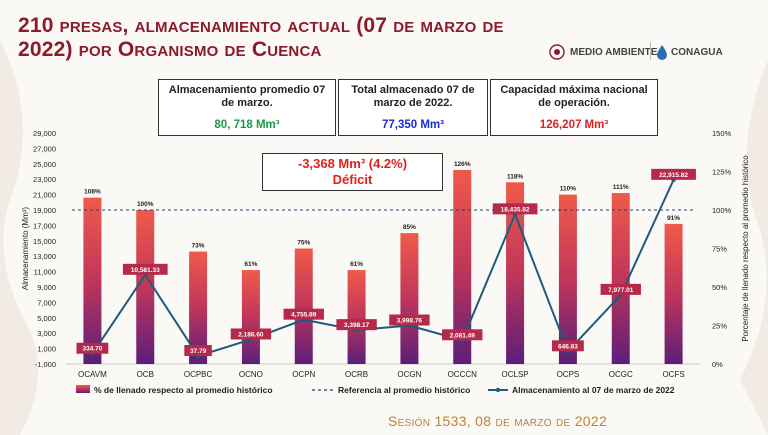  What do you see at coordinates (412, 125) in the screenshot?
I see `box-total-value: 77,350 Mm³` at bounding box center [412, 125].